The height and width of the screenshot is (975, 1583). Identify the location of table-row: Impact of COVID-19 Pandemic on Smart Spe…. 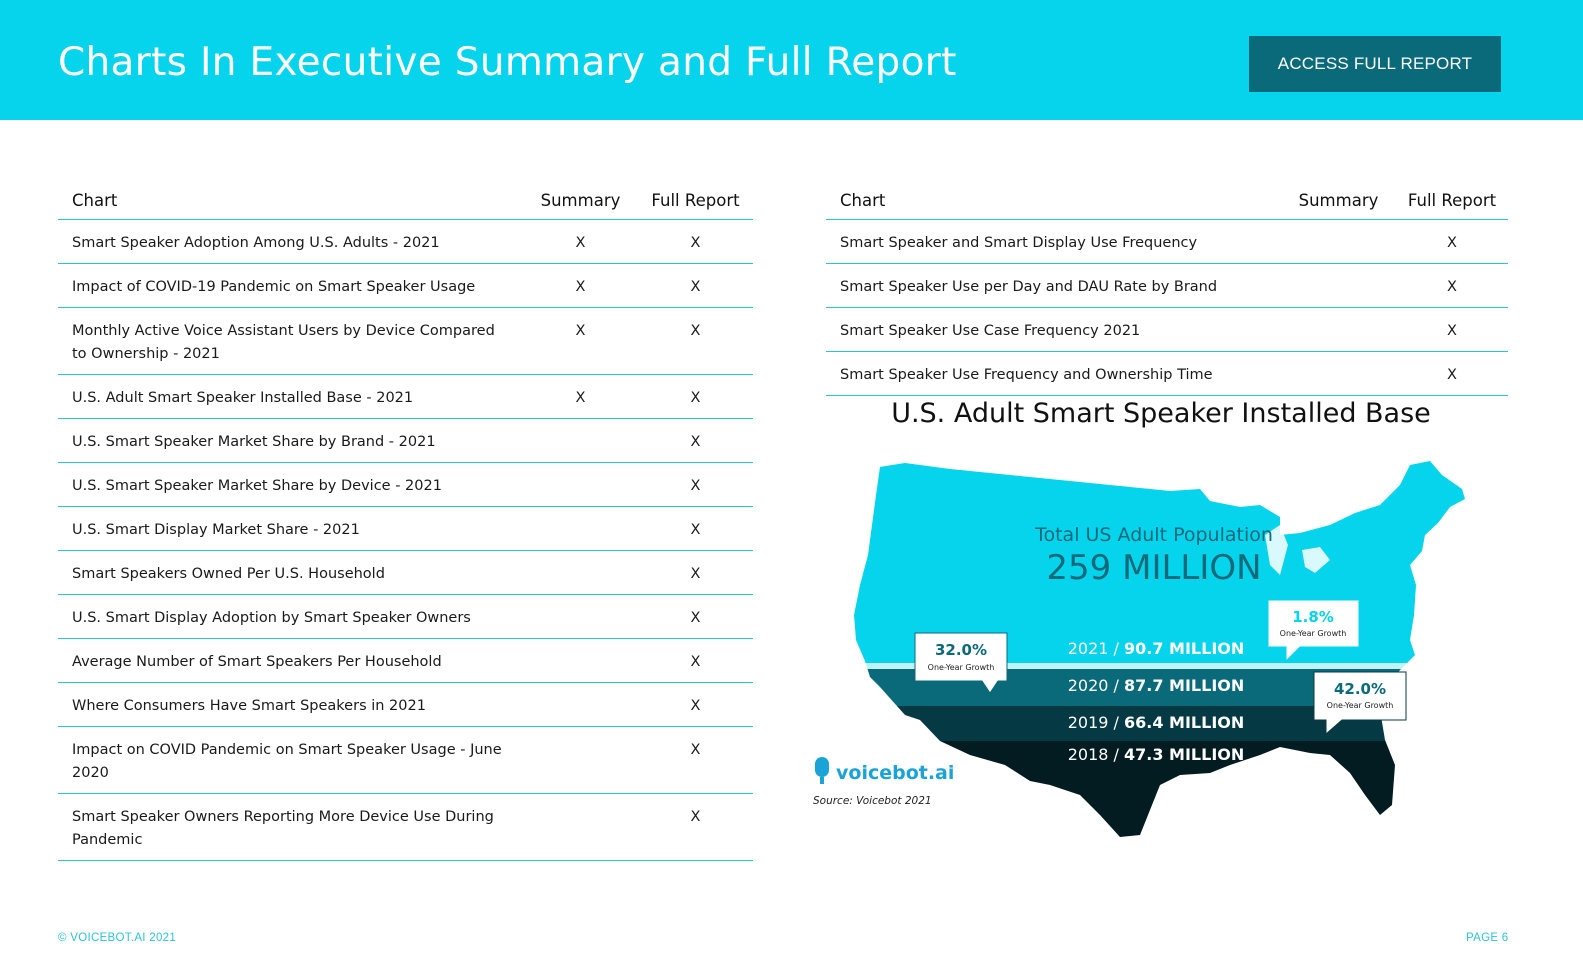
(405, 285).